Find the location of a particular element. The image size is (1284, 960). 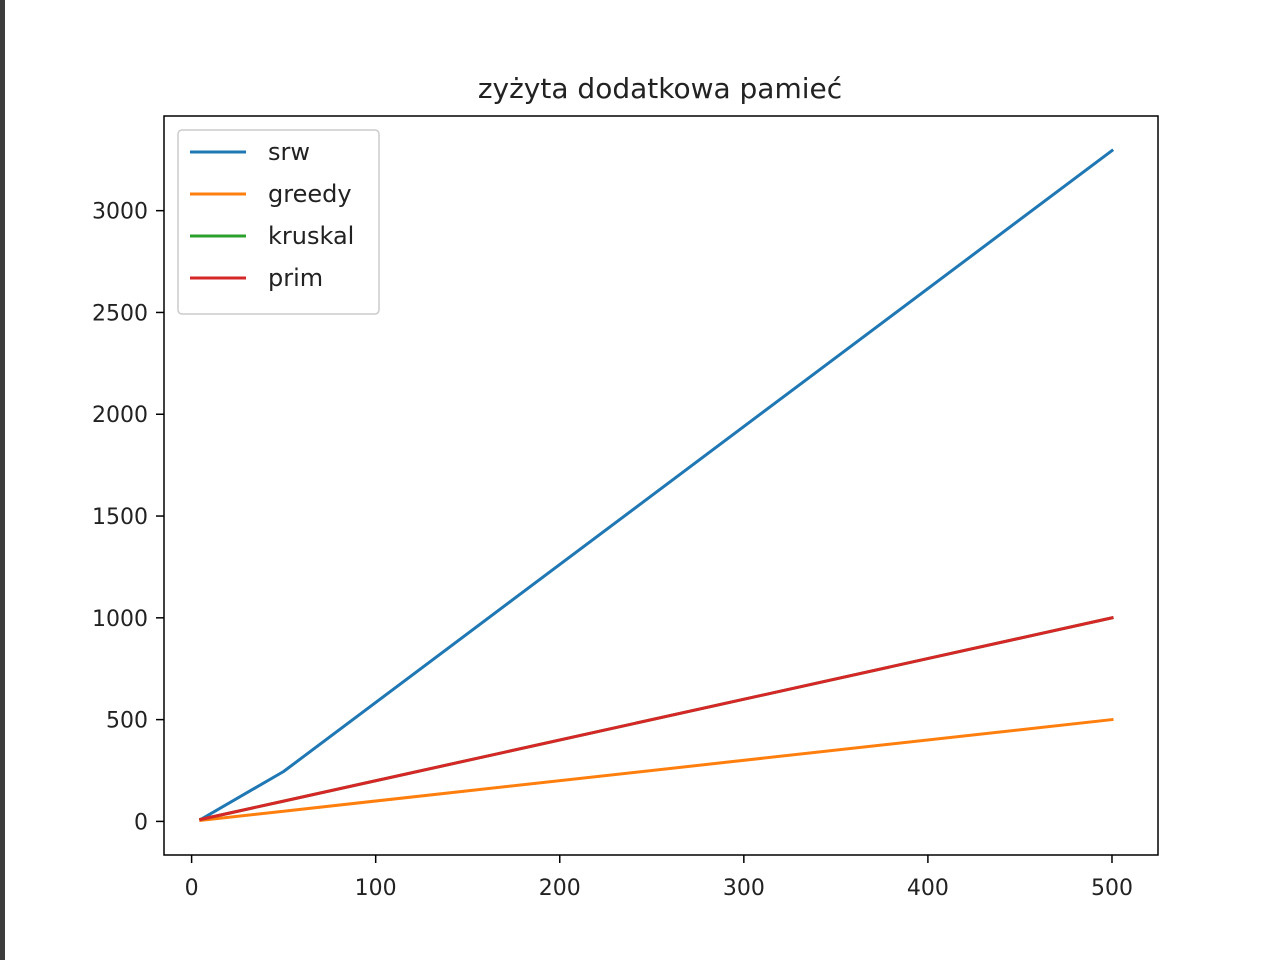

y-tick-label: 2500 is located at coordinates (120, 313).